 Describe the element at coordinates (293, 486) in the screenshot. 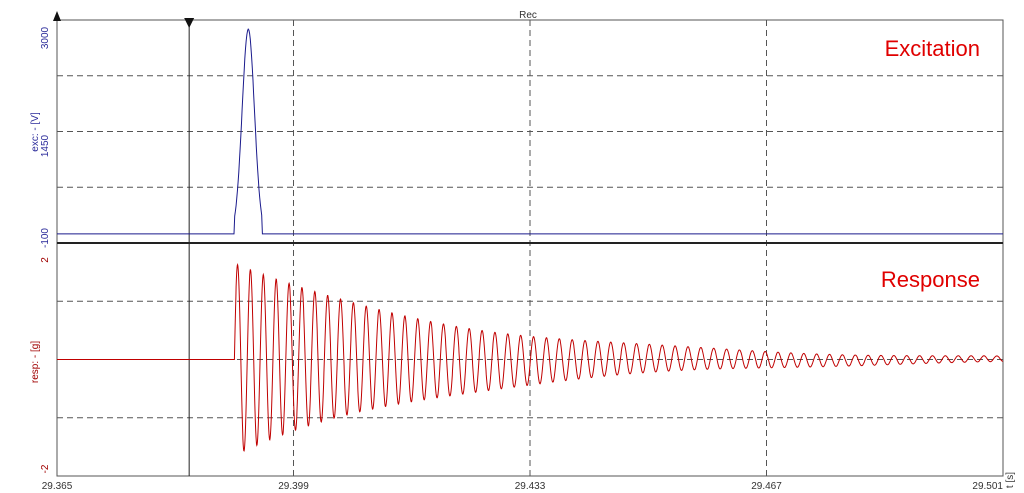

I see `x-tick-label: 29.399` at that location.